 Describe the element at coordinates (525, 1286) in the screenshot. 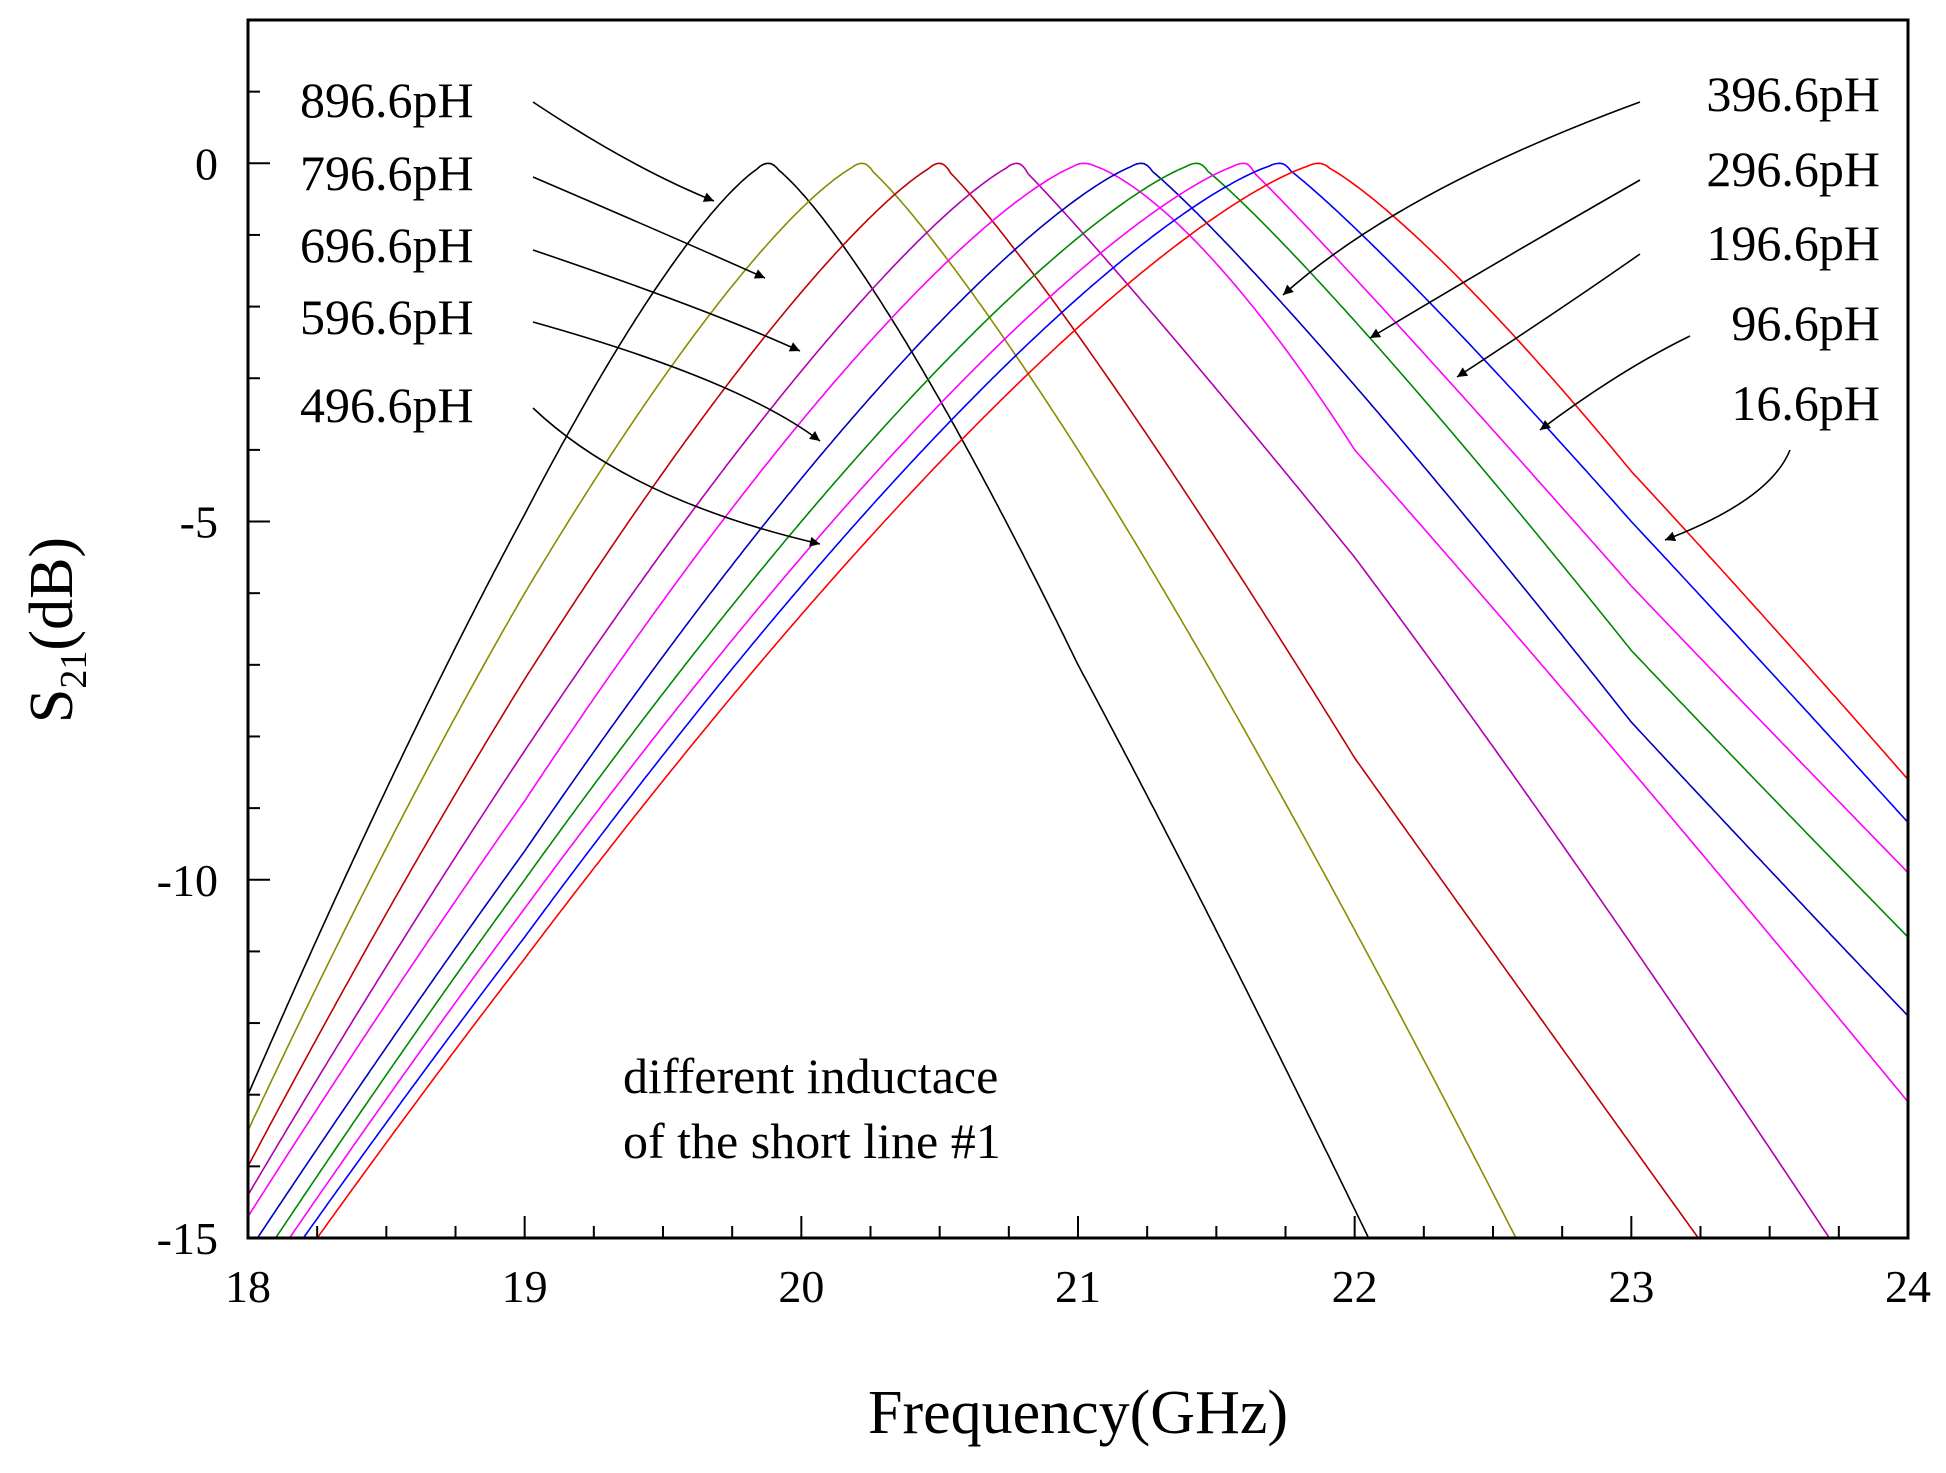

I see `x-tick-label: 19` at that location.